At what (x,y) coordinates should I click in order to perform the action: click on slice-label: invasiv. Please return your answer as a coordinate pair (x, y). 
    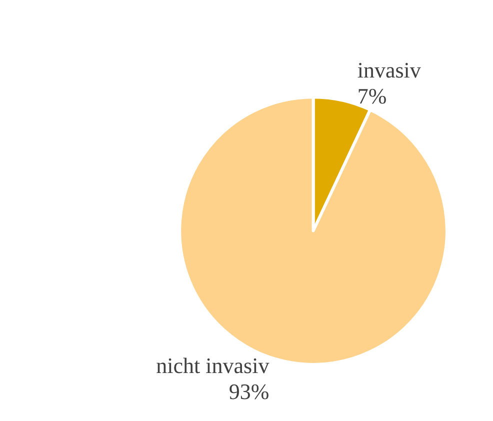
    Looking at the image, I should click on (389, 69).